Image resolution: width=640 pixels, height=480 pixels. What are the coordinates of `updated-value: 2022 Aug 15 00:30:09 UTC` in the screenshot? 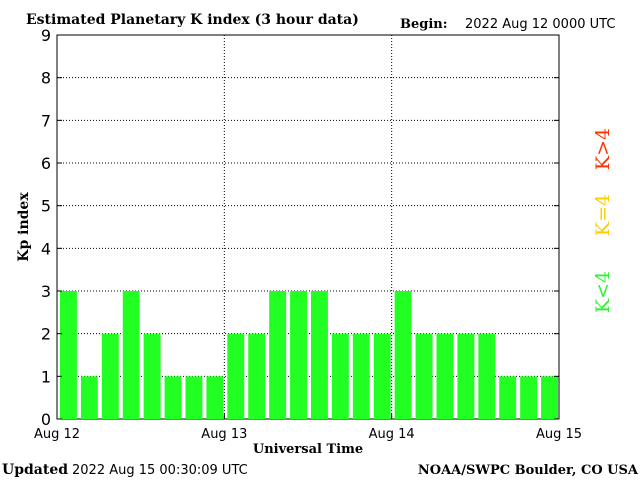 It's located at (160, 470).